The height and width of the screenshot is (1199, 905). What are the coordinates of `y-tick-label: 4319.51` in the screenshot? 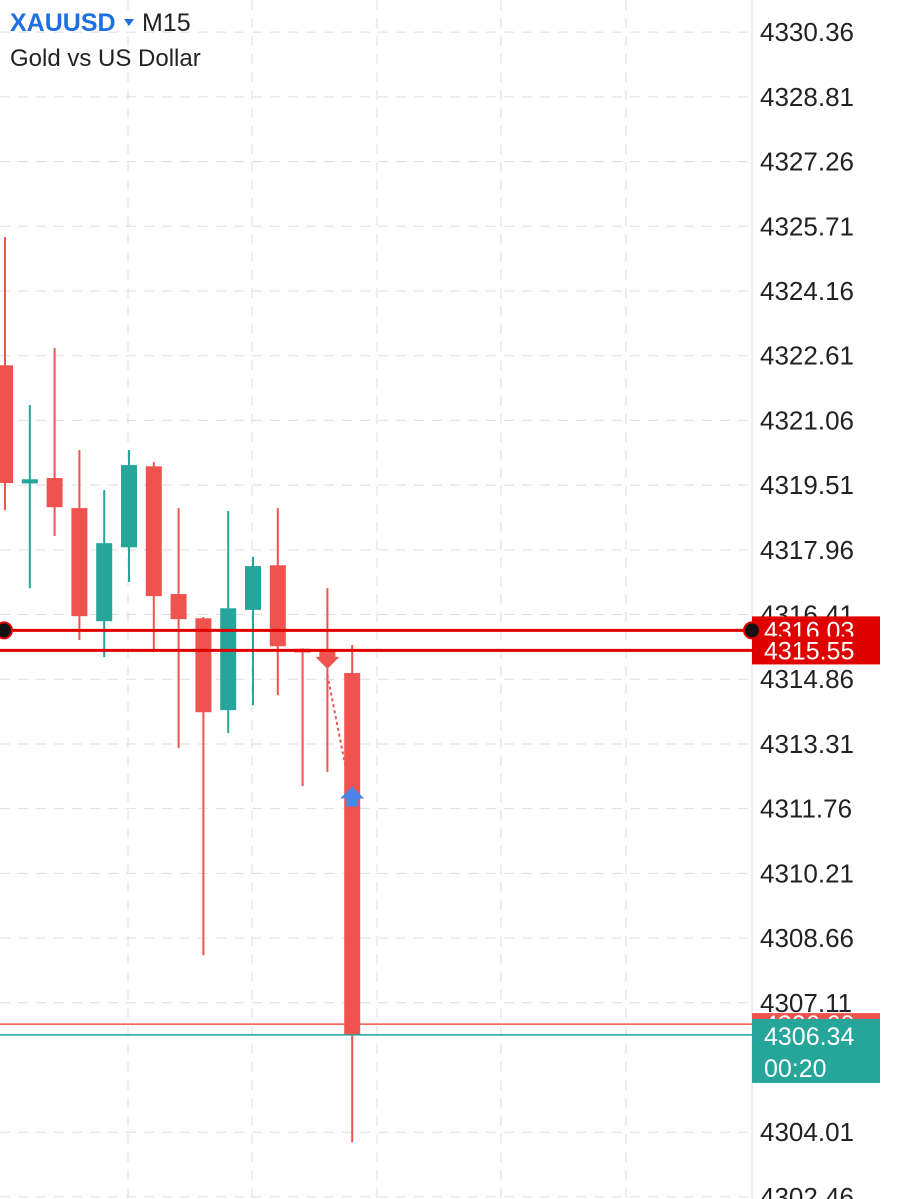 It's located at (807, 485).